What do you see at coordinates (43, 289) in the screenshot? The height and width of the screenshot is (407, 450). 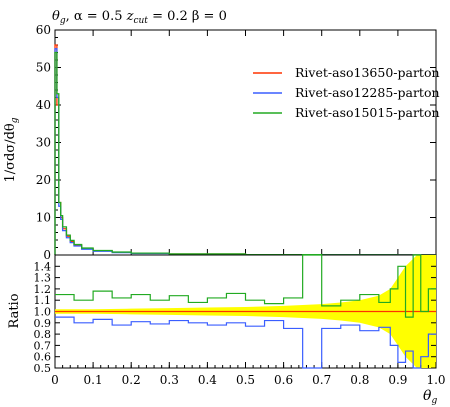 I see `ratio-y-tick-label: 1.2` at bounding box center [43, 289].